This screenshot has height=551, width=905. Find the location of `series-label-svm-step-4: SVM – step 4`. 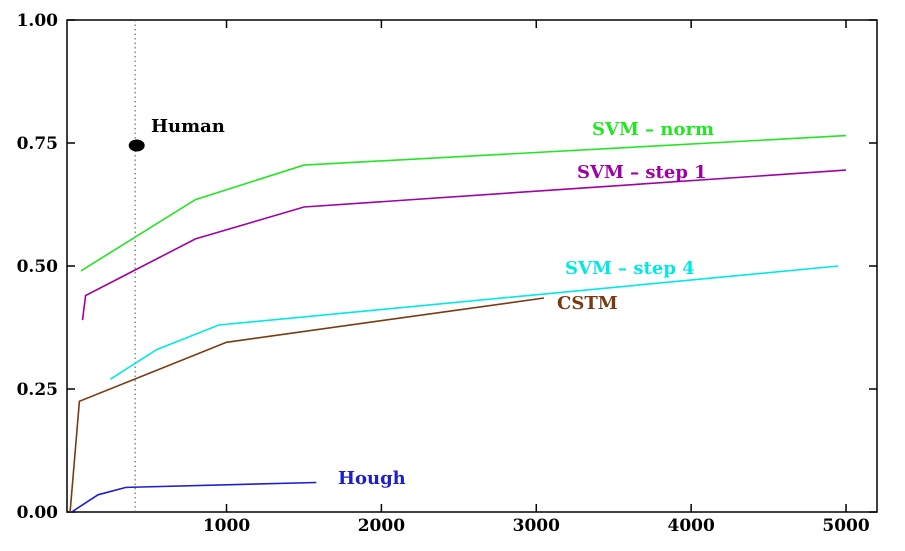

series-label-svm-step-4: SVM – step 4 is located at coordinates (630, 268).